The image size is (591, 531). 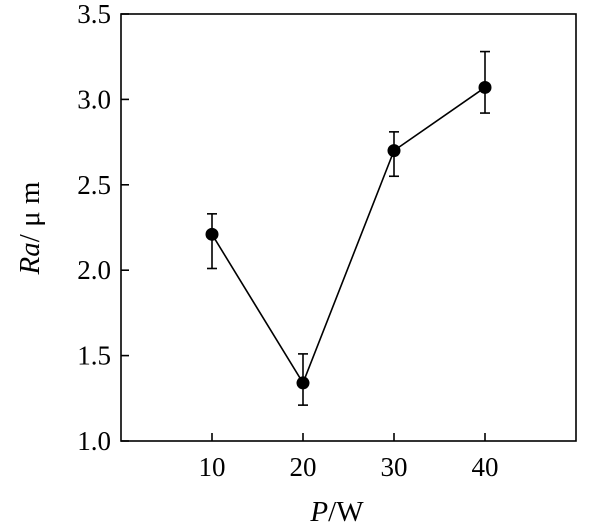 I want to click on y-axis-title-variable: Ra, so click(x=30, y=258).